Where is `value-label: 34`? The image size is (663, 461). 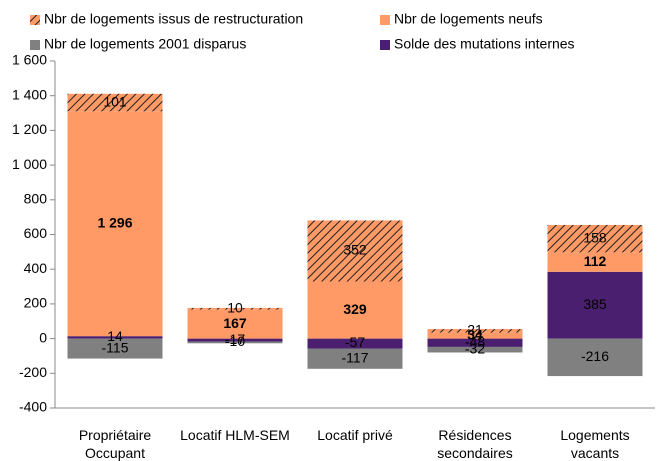 value-label: 34 is located at coordinates (475, 334).